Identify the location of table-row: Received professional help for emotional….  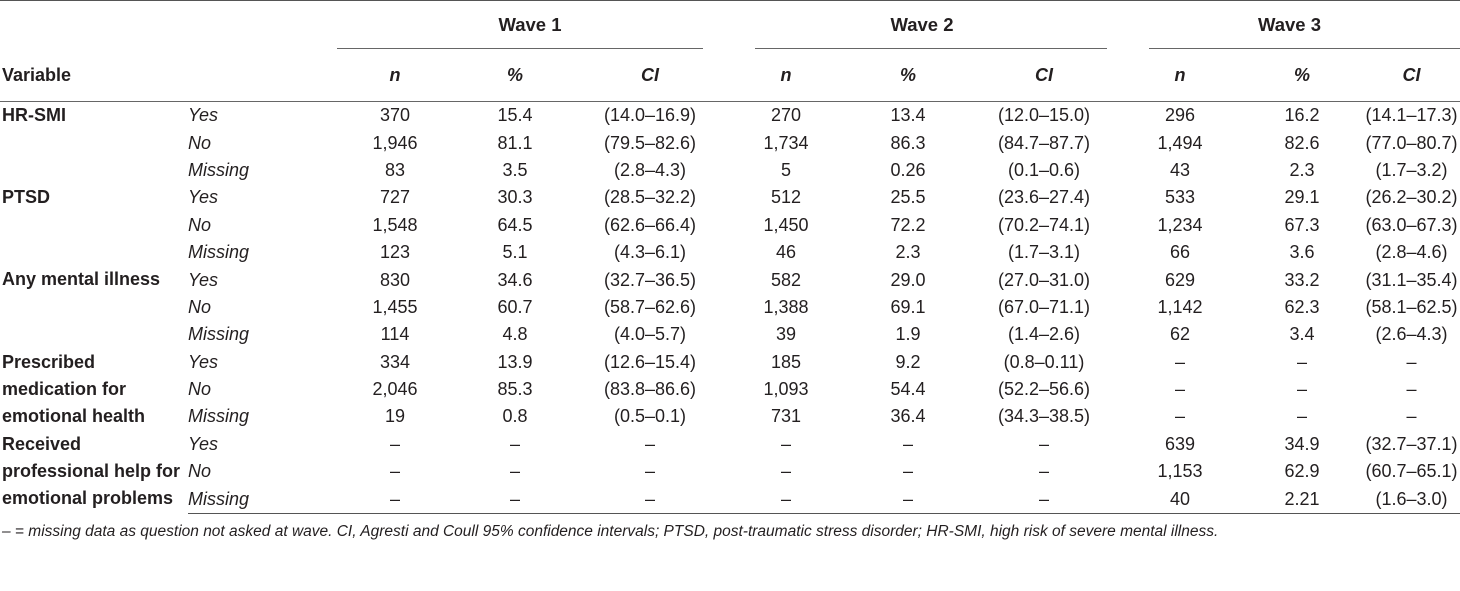
(730, 469).